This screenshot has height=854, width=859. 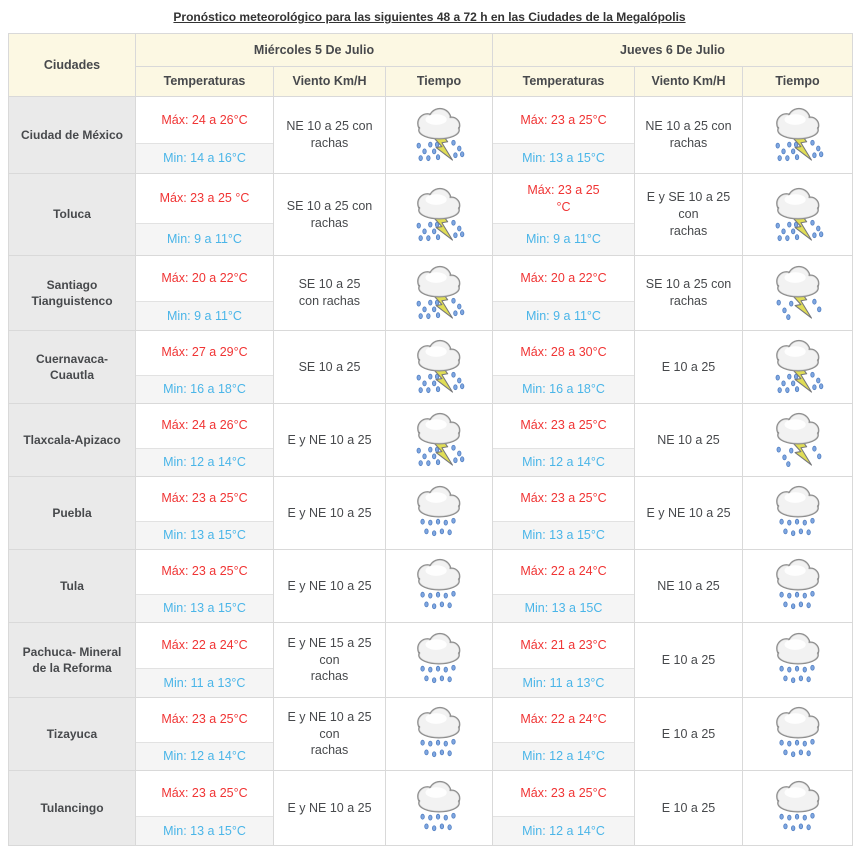 I want to click on wind-forecast: E y NE 10 a 25 con rachas, so click(x=330, y=734).